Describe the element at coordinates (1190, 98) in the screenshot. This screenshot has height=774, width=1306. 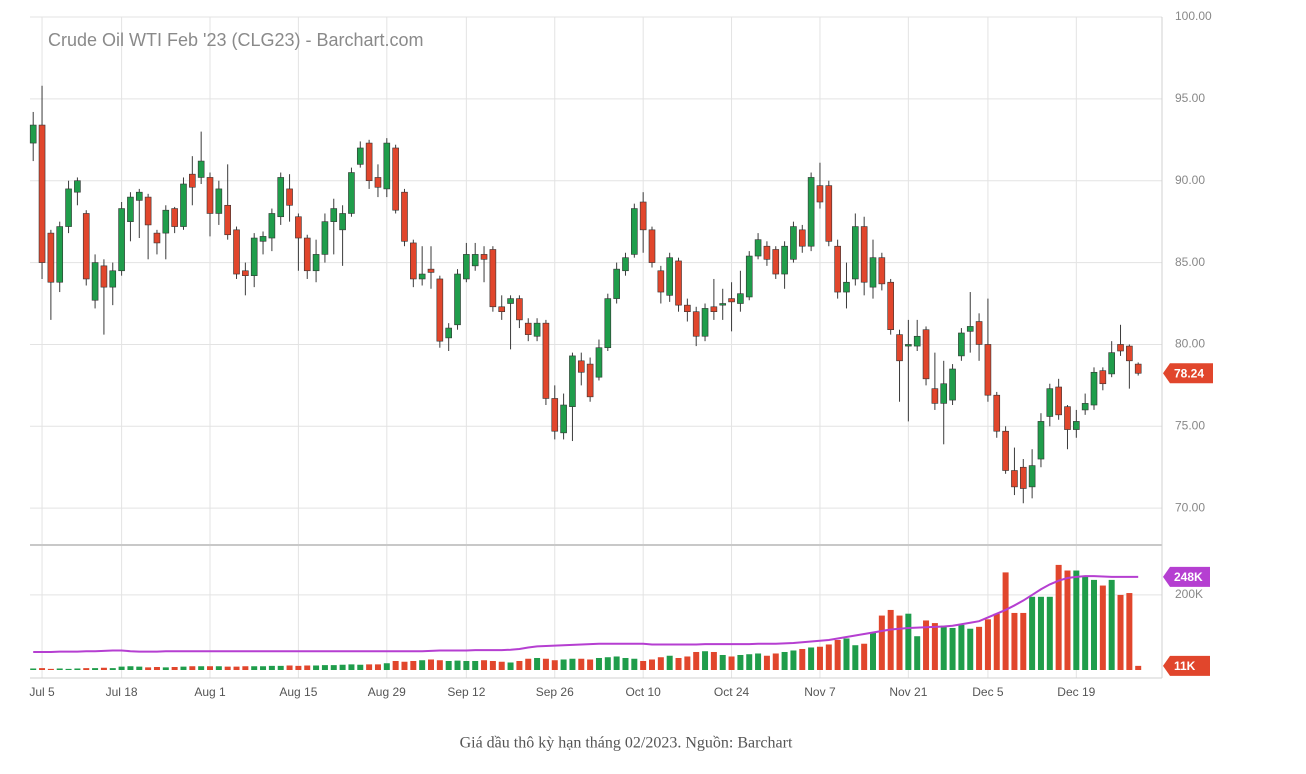
I see `y-tick-label: 95.00` at that location.